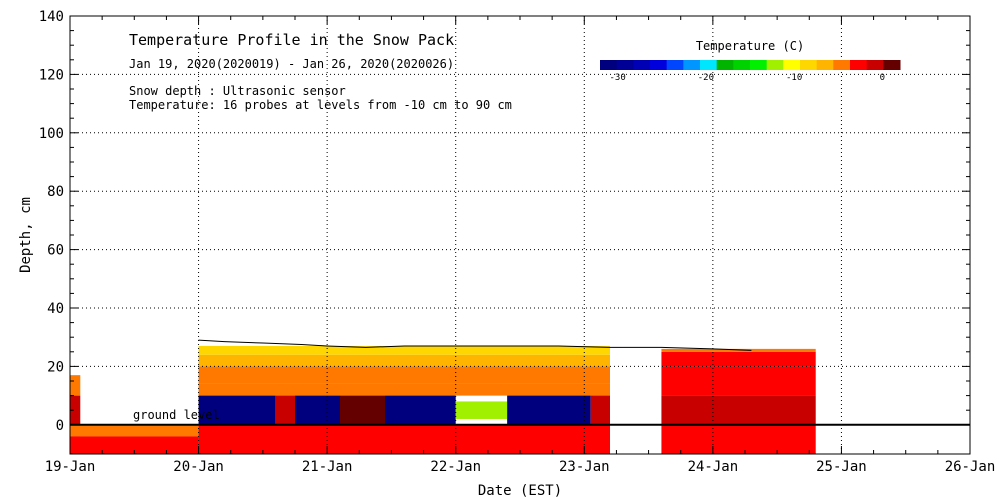 Image resolution: width=1000 pixels, height=500 pixels. I want to click on colorbar: -30 -20 -10 0 Temperature (C), so click(750, 61).